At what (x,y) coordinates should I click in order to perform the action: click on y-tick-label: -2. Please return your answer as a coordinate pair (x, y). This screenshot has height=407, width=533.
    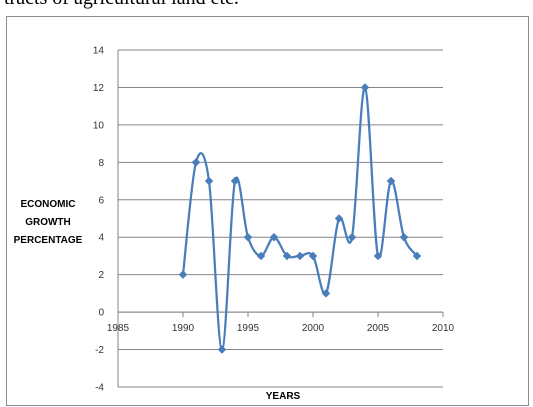
    Looking at the image, I should click on (99, 350).